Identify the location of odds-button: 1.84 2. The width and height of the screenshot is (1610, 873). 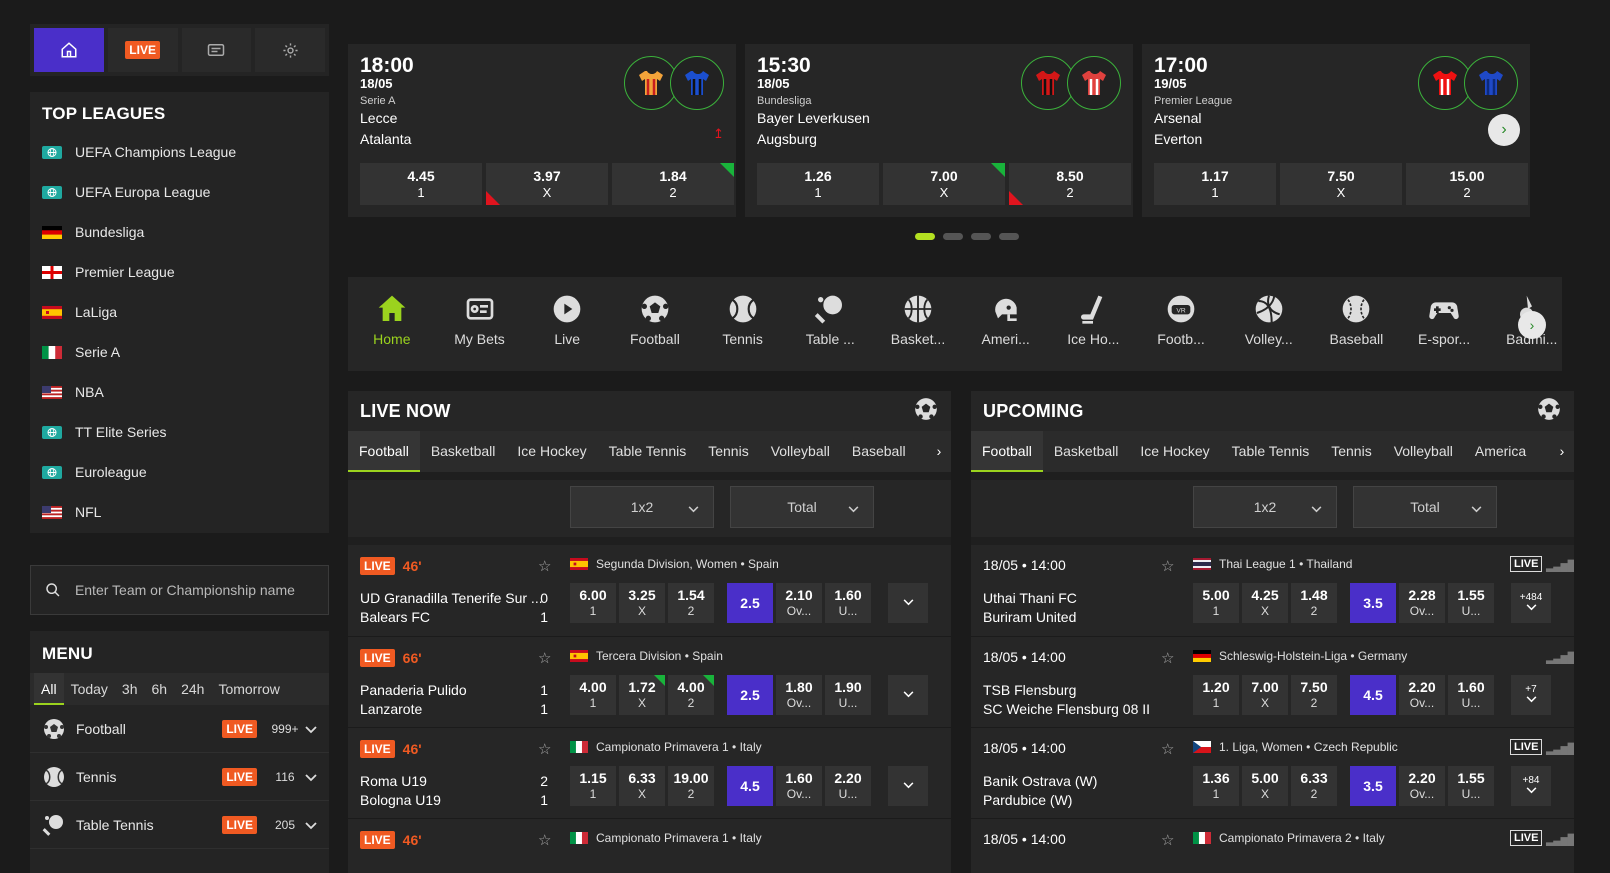
(673, 184).